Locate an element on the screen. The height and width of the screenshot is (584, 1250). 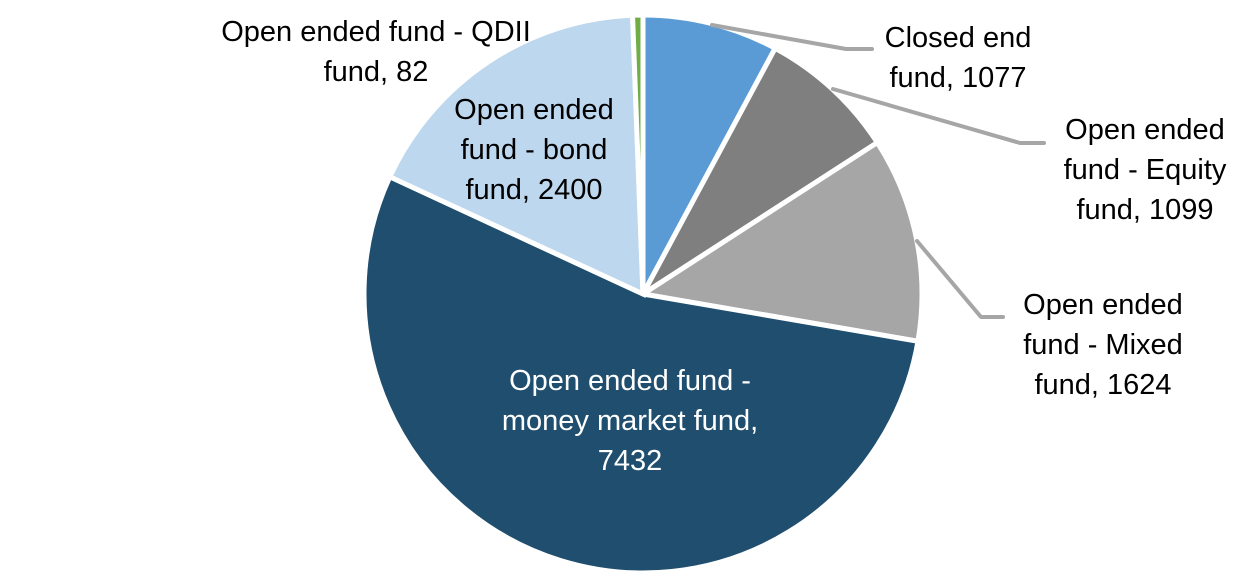
leader-line-equity-fund is located at coordinates (938, 116).